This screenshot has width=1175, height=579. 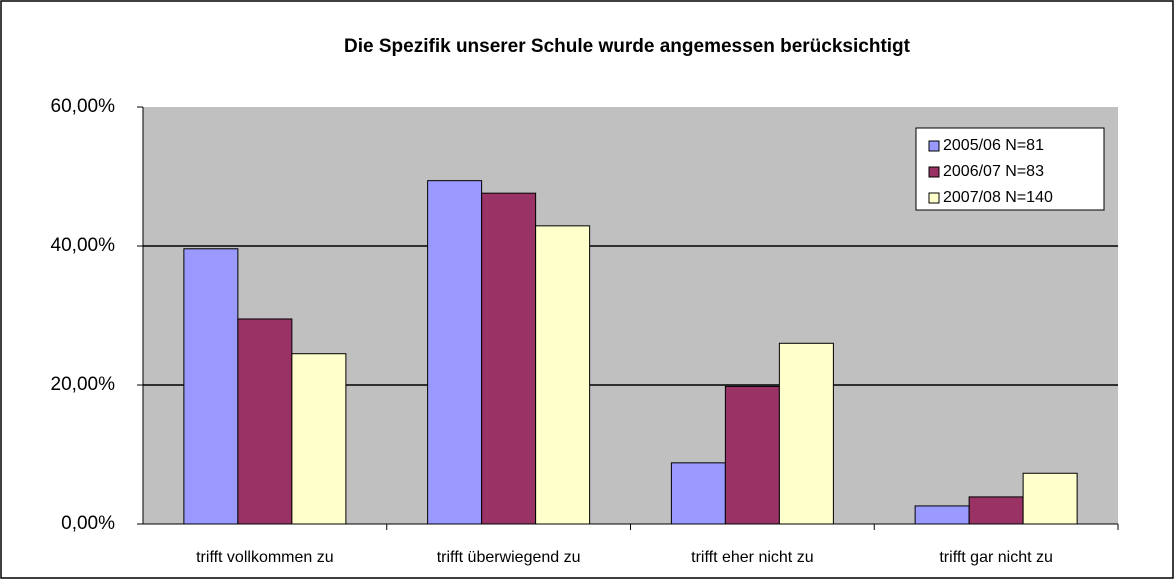 I want to click on legend-label: 2005/06 N=81, so click(x=993, y=145).